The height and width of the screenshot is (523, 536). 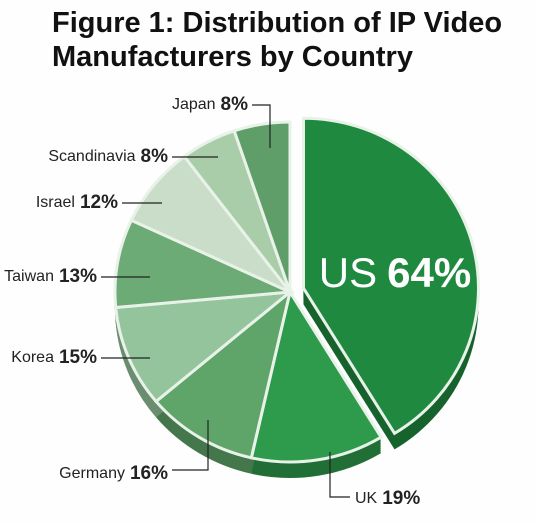 What do you see at coordinates (401, 498) in the screenshot?
I see `value-label: 19%` at bounding box center [401, 498].